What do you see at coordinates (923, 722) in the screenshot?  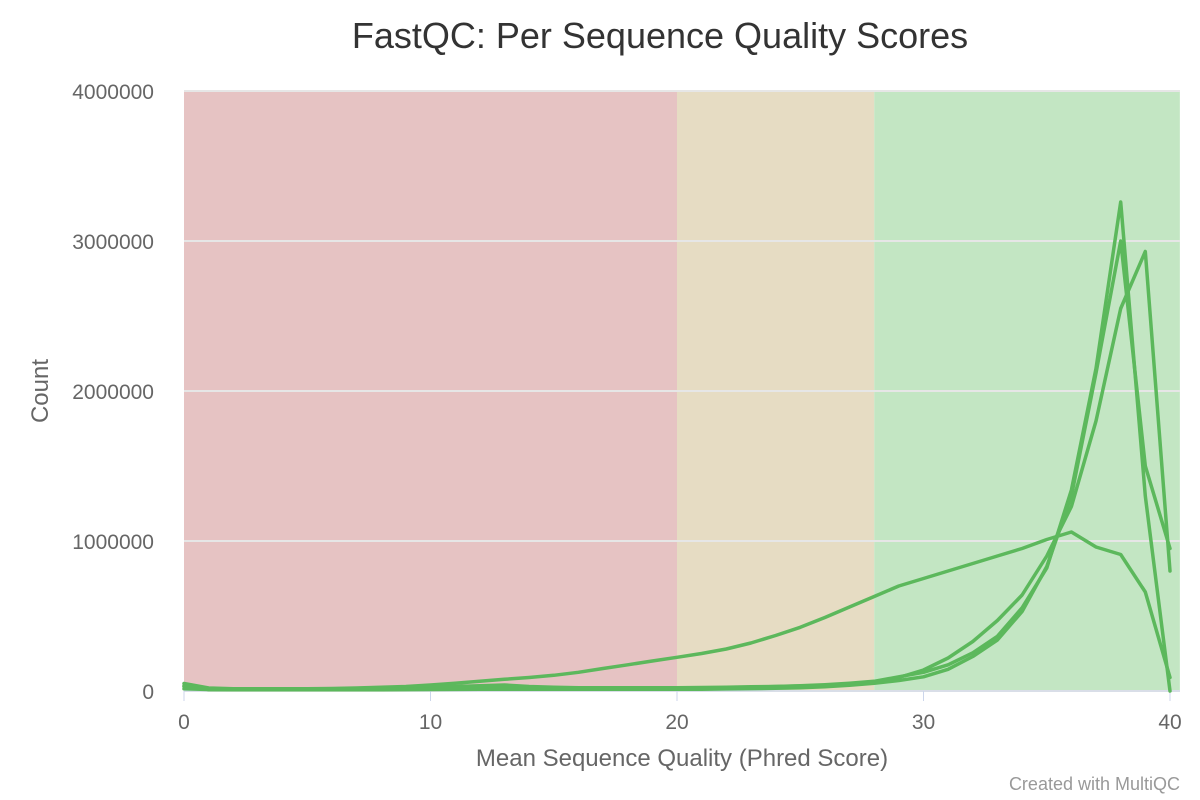 I see `x-tick-label-30: 30` at bounding box center [923, 722].